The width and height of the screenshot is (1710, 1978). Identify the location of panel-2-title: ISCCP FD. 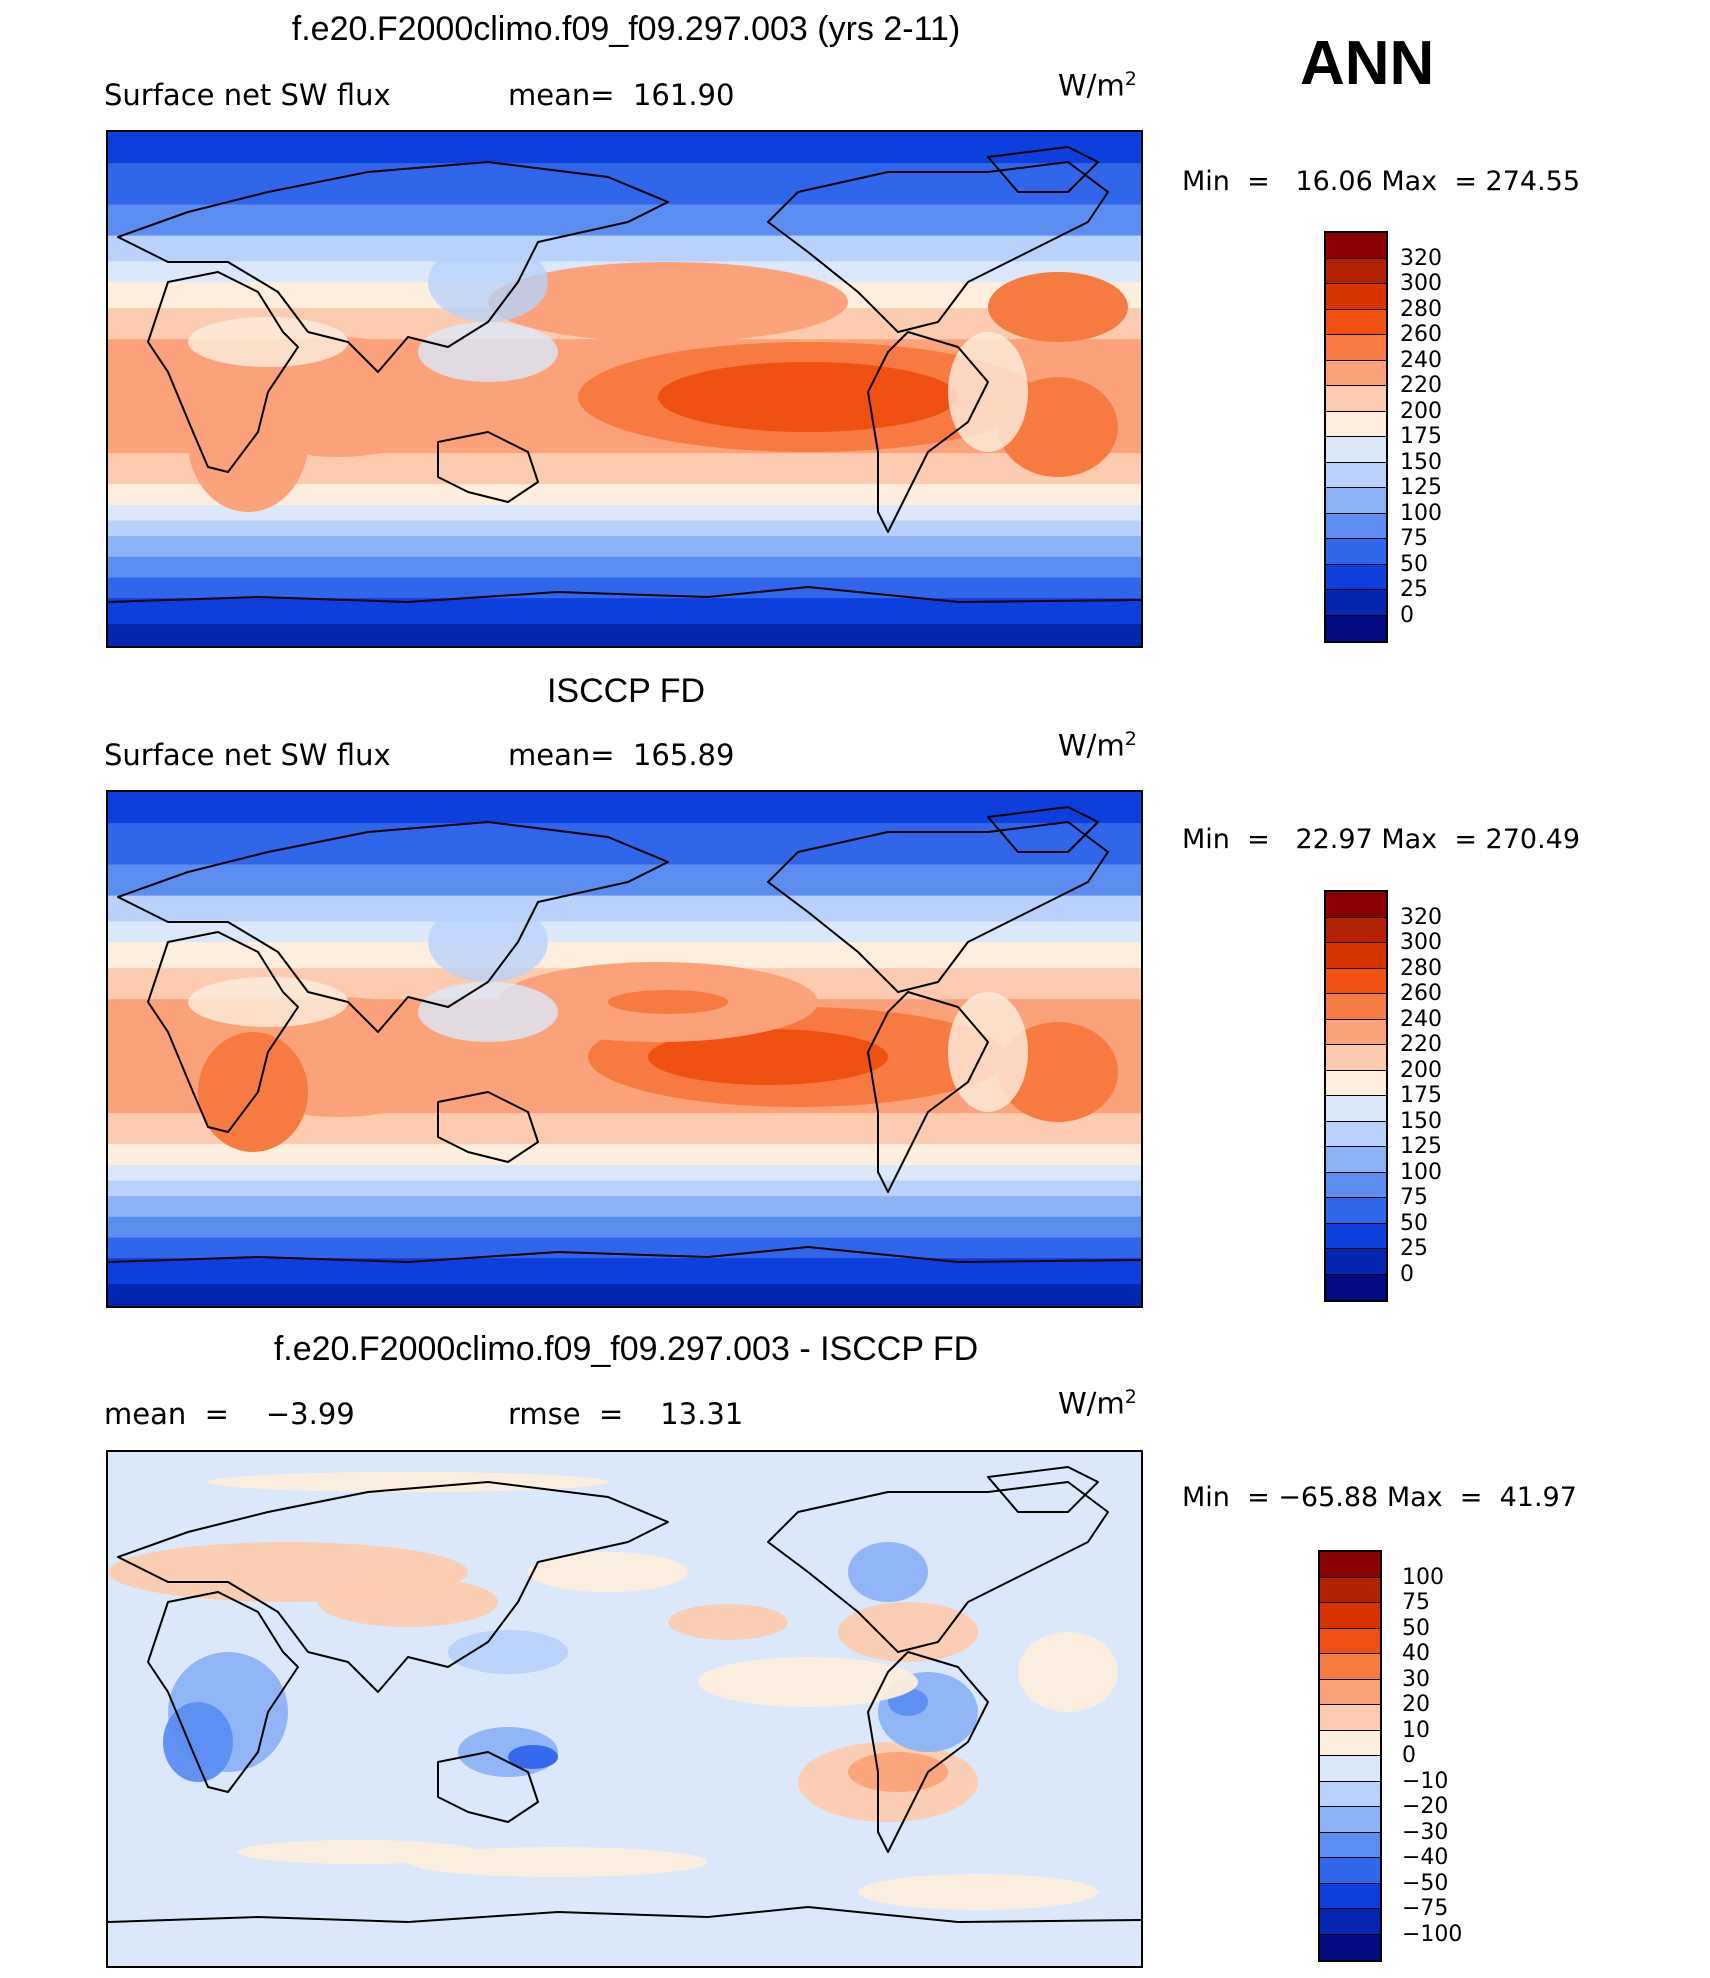
(626, 691).